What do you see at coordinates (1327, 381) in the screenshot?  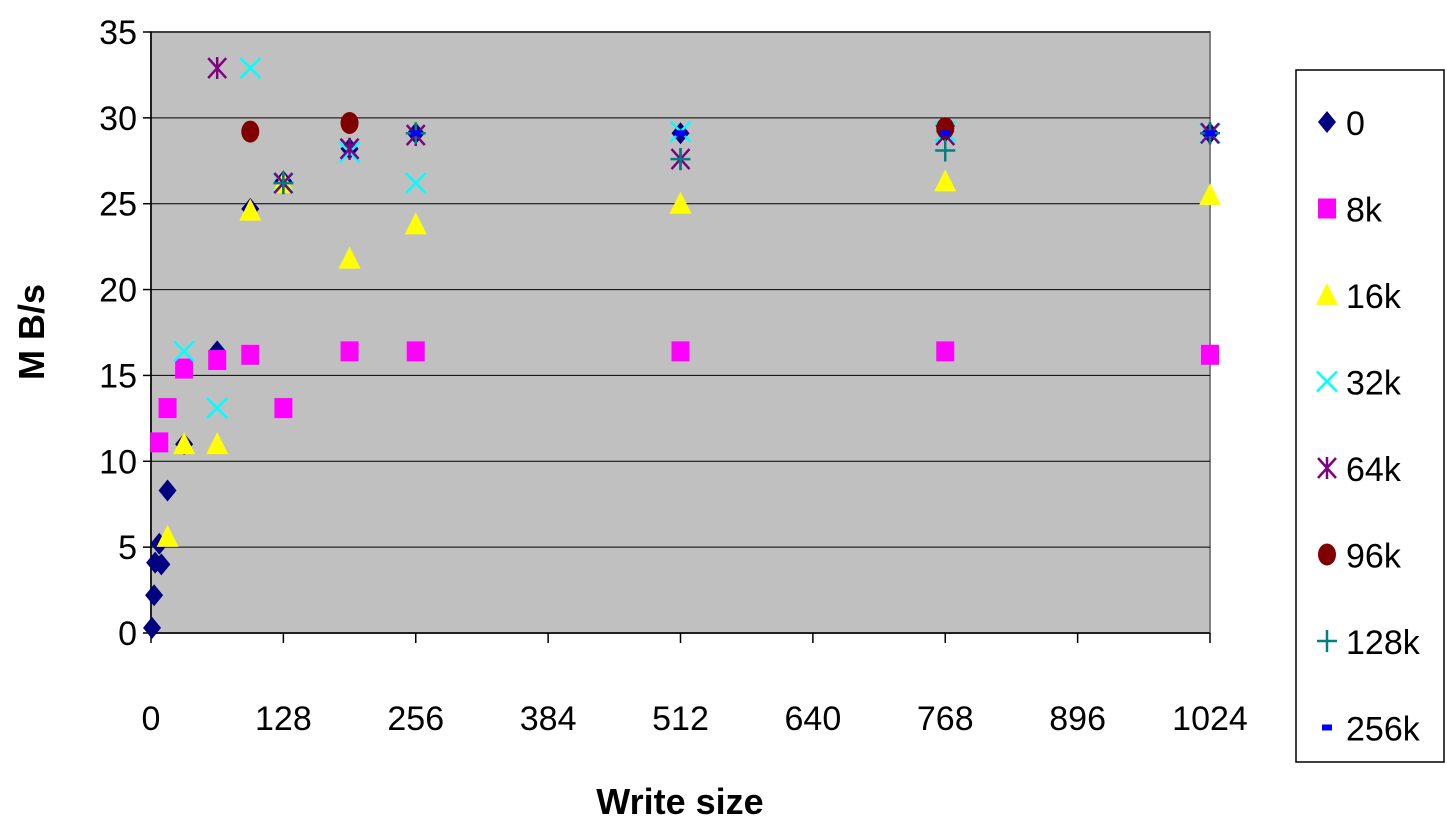 I see `legend-marker-32k` at bounding box center [1327, 381].